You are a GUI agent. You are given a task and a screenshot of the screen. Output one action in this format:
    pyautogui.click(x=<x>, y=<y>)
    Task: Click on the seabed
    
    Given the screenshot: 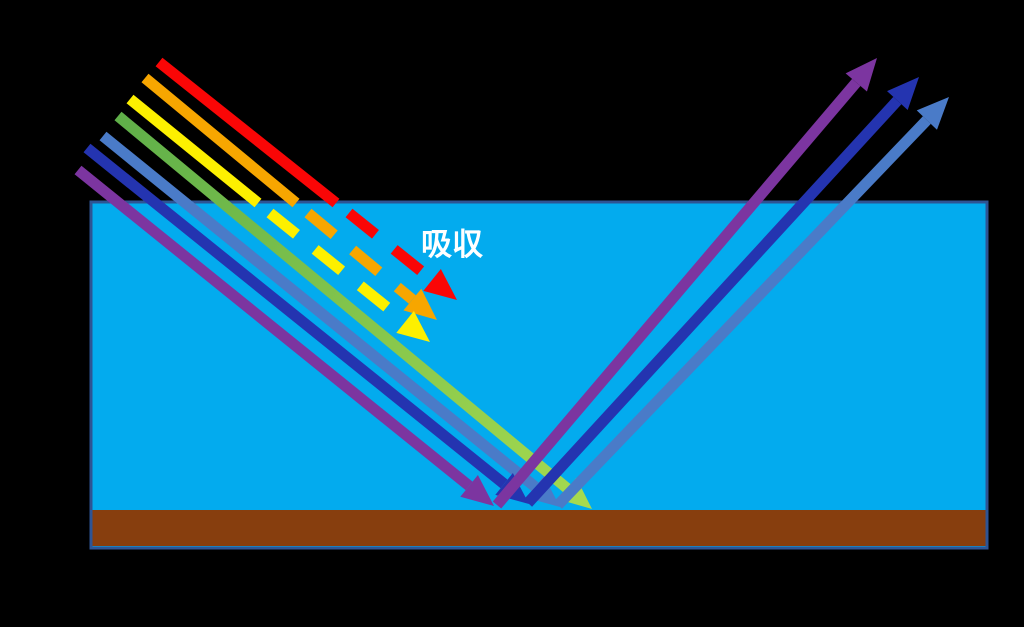 What is the action you would take?
    pyautogui.click(x=539, y=528)
    